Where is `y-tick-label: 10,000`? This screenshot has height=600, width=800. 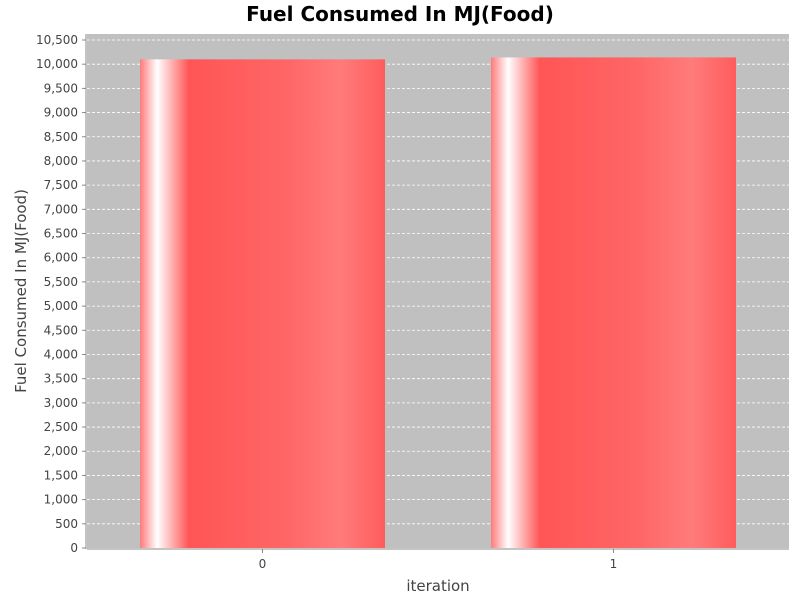 y-tick-label: 10,000 is located at coordinates (57, 64).